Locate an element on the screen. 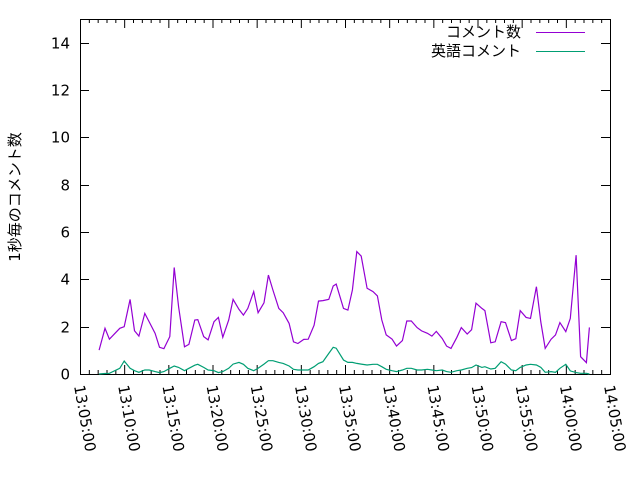 The width and height of the screenshot is (640, 484). x-tick-label: 13:35:00 is located at coordinates (349, 418).